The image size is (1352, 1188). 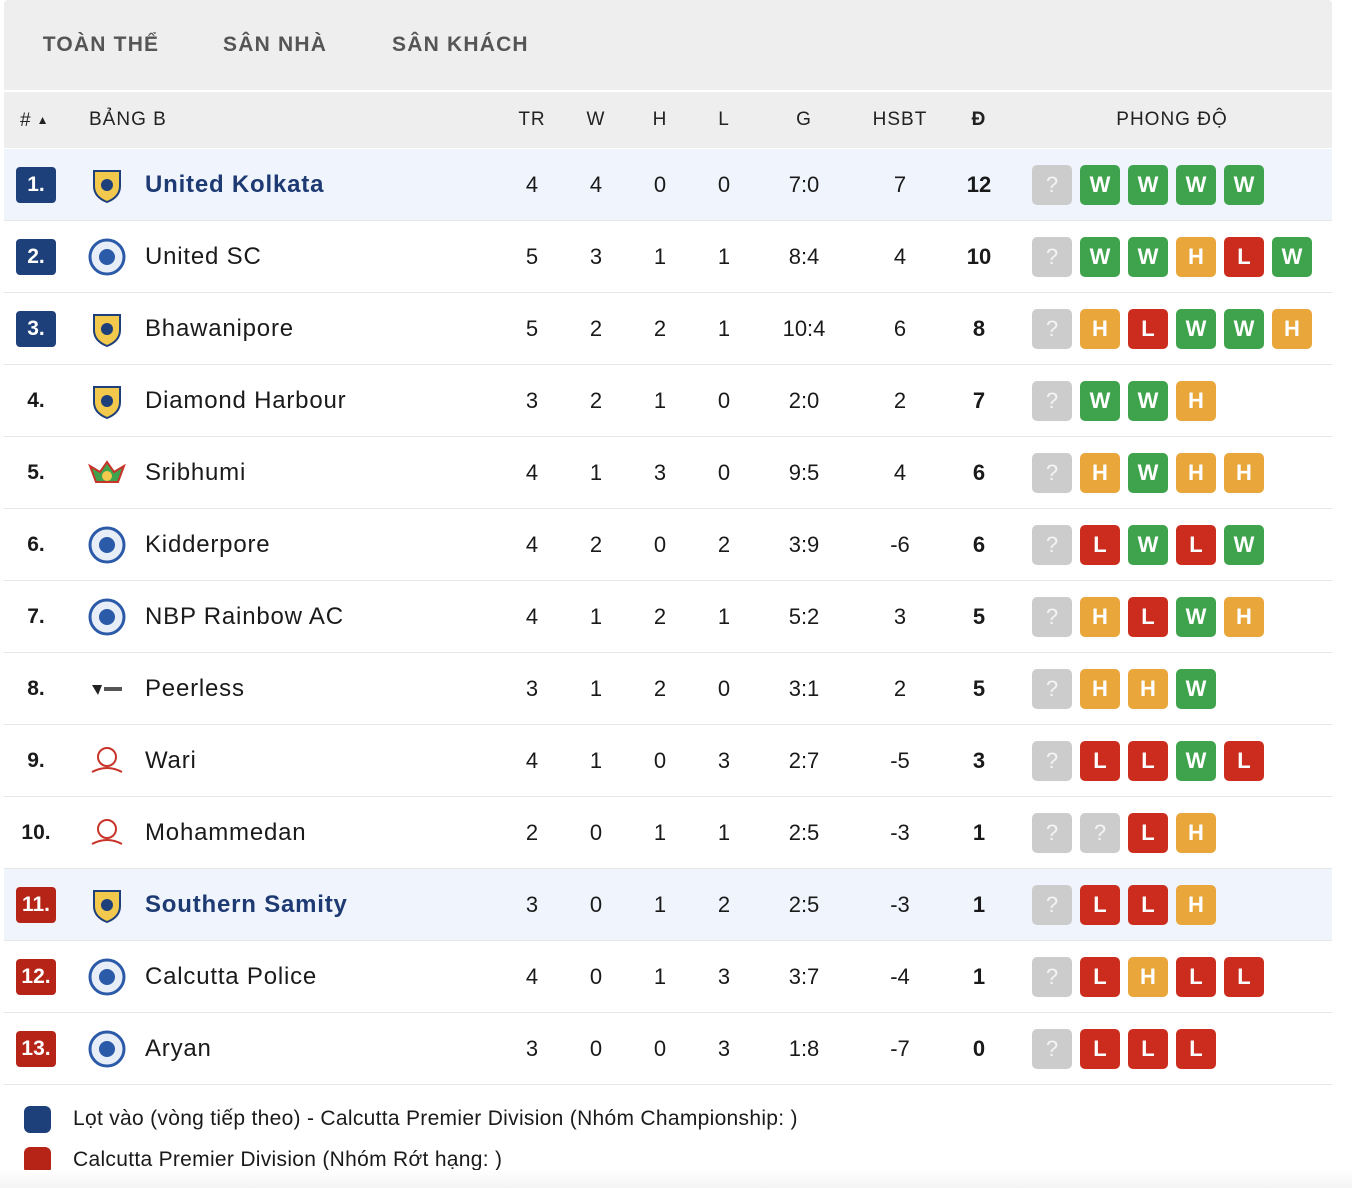 I want to click on header-goal-diff: HSBT, so click(x=900, y=119).